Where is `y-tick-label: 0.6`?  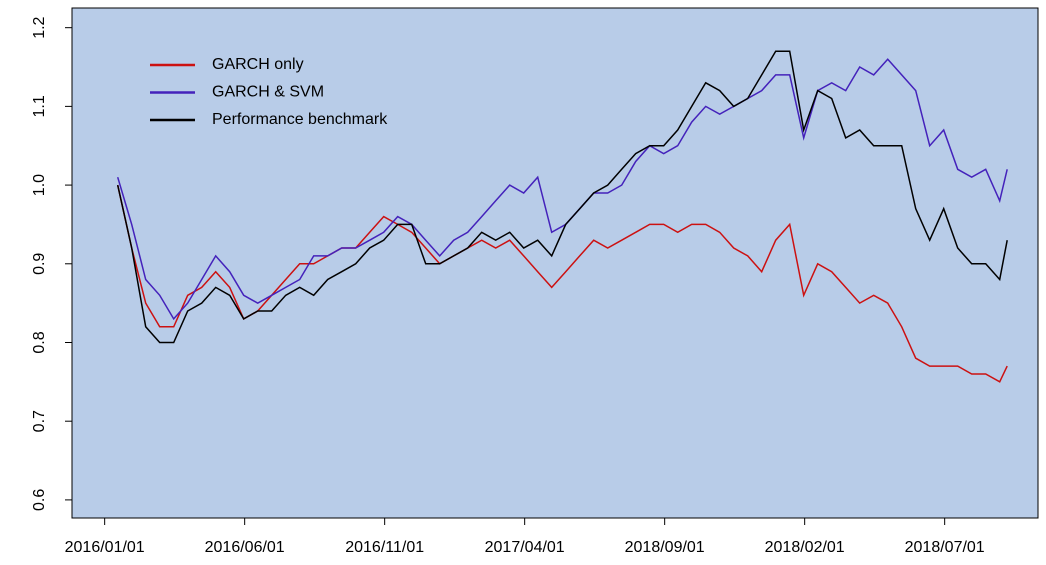 y-tick-label: 0.6 is located at coordinates (39, 500).